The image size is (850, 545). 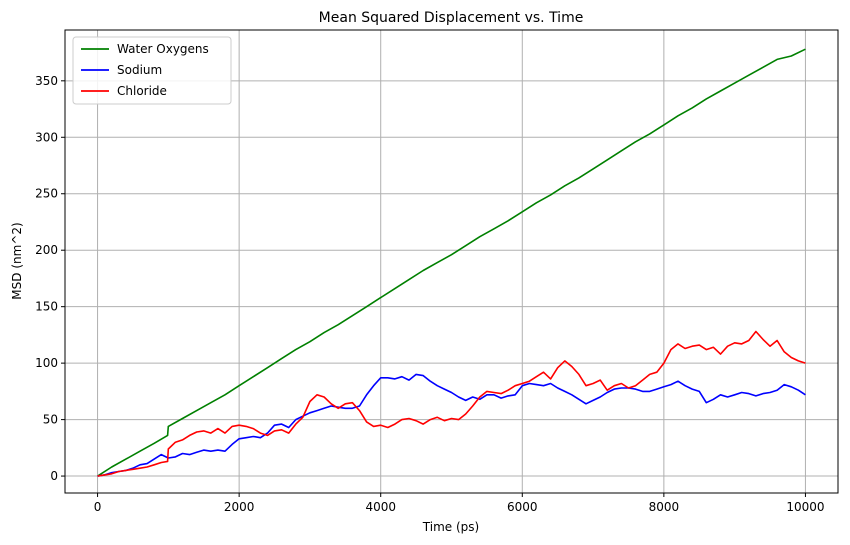 What do you see at coordinates (522, 507) in the screenshot?
I see `x-tick-label: 6000` at bounding box center [522, 507].